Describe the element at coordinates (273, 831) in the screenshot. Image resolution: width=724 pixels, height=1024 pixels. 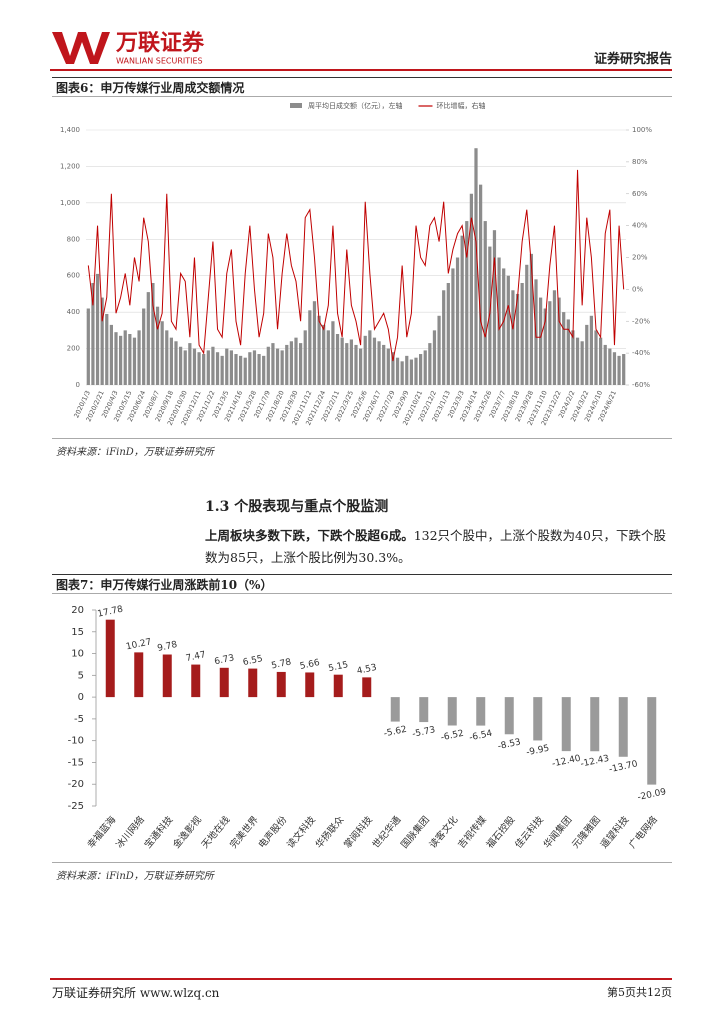
I see `x-tick-label: 电声股份` at that location.